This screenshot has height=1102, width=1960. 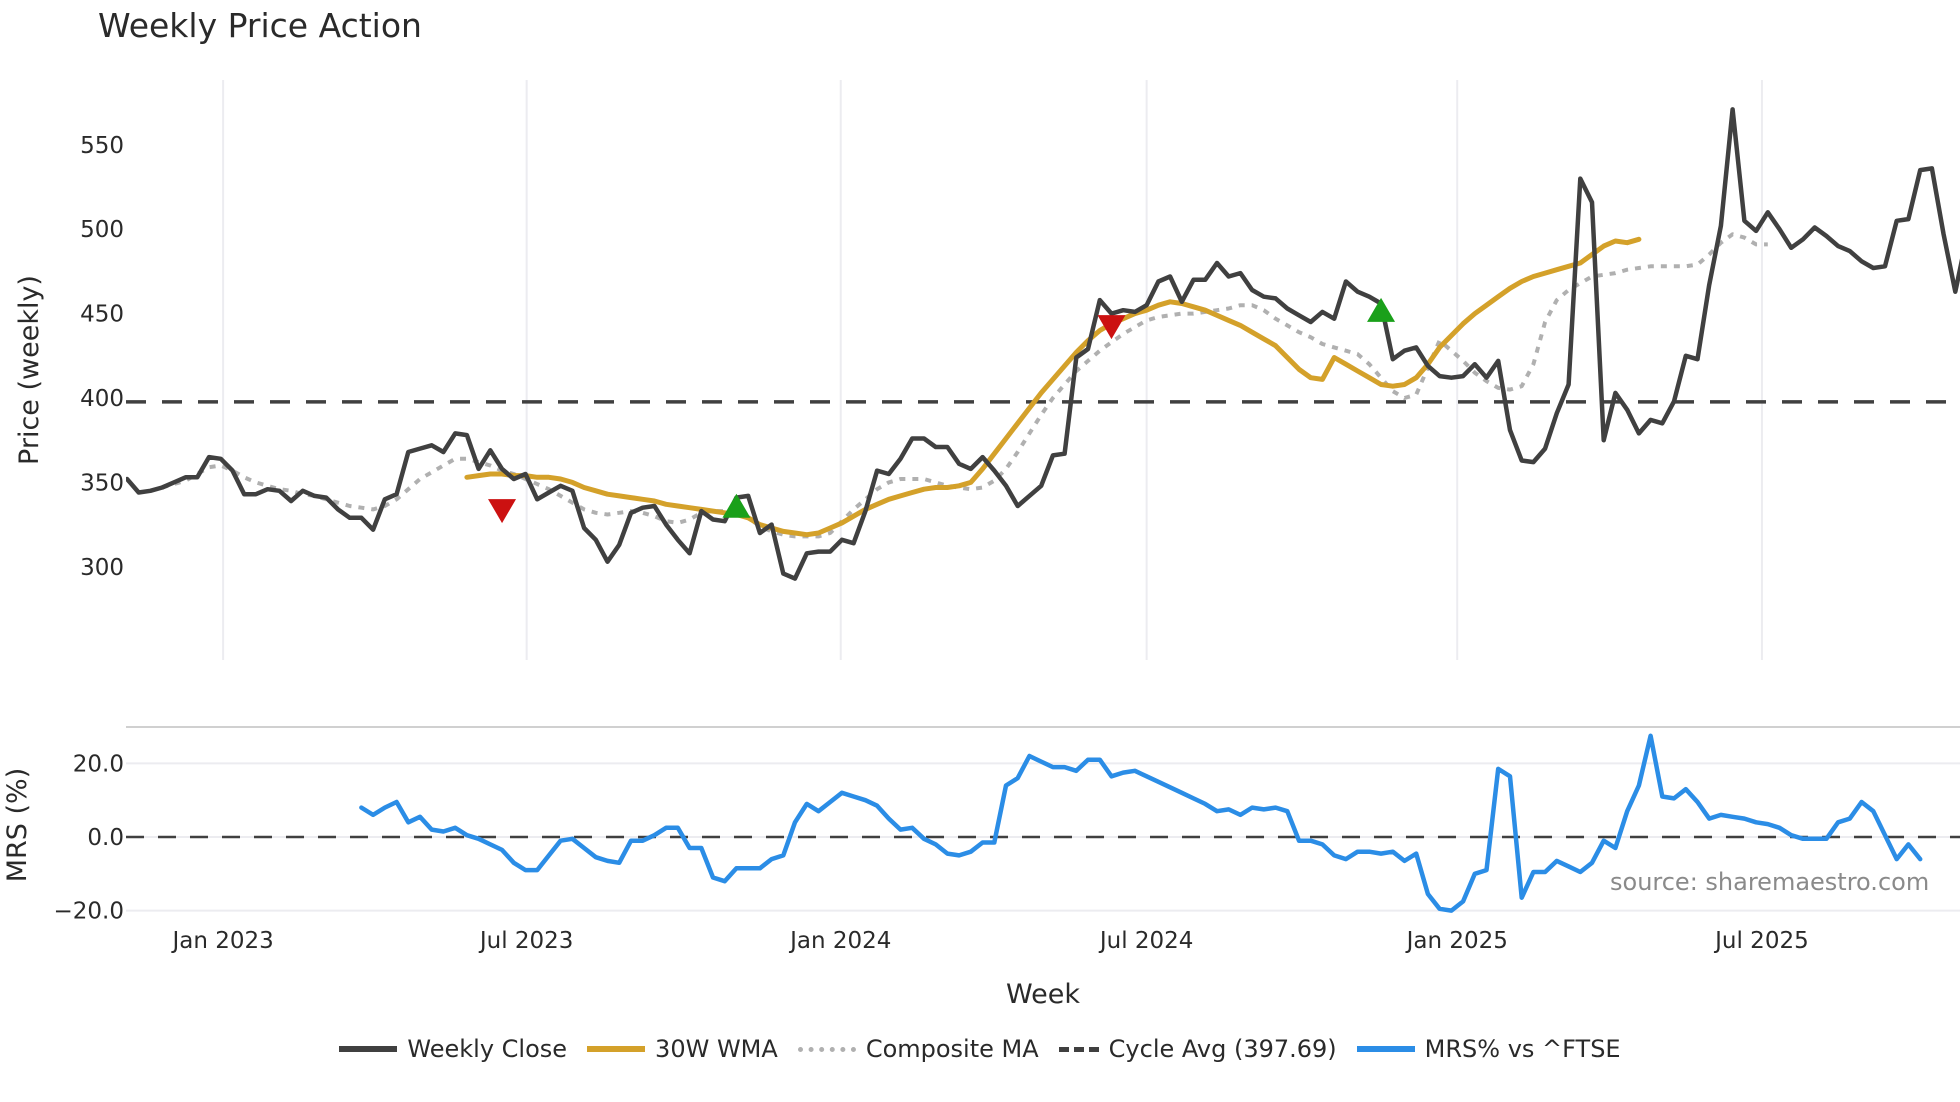 I want to click on y-tick-label: 450, so click(x=102, y=315).